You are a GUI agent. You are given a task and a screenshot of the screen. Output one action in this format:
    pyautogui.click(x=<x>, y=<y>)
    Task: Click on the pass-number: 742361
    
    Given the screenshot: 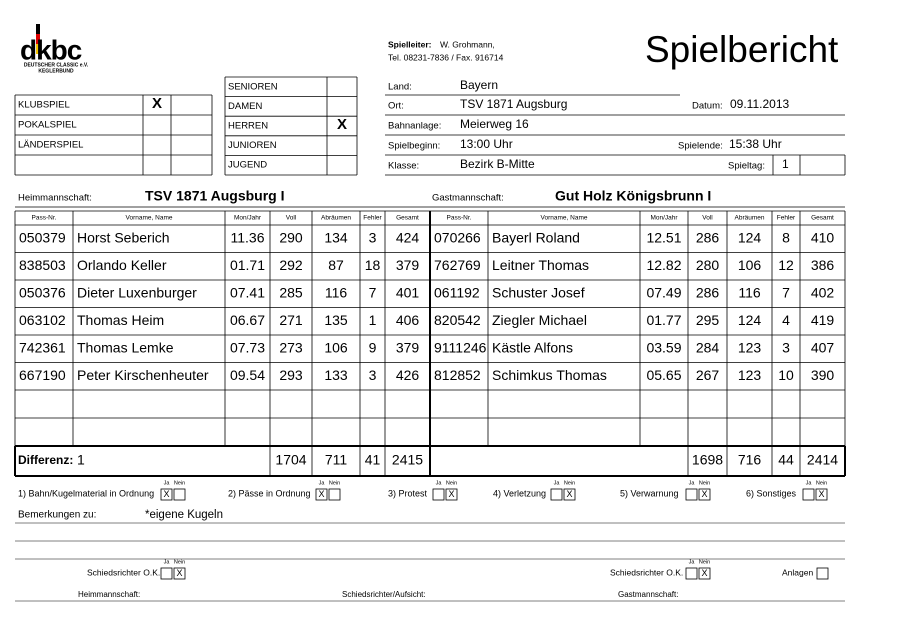 What is the action you would take?
    pyautogui.click(x=42, y=347)
    